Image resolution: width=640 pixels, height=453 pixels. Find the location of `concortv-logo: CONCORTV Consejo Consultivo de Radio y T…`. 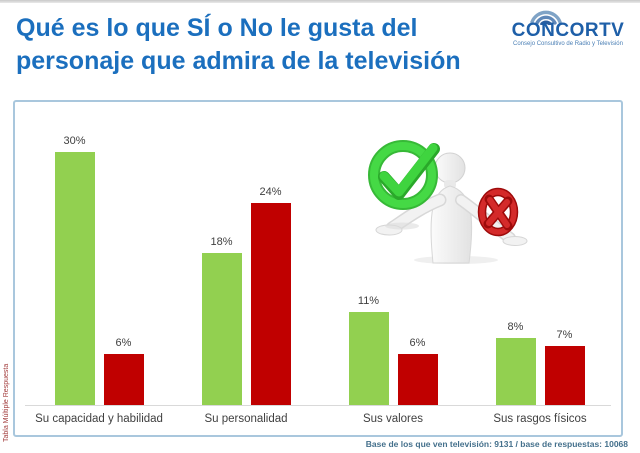

concortv-logo: CONCORTV Consejo Consultivo de Radio y T… is located at coordinates (568, 26).